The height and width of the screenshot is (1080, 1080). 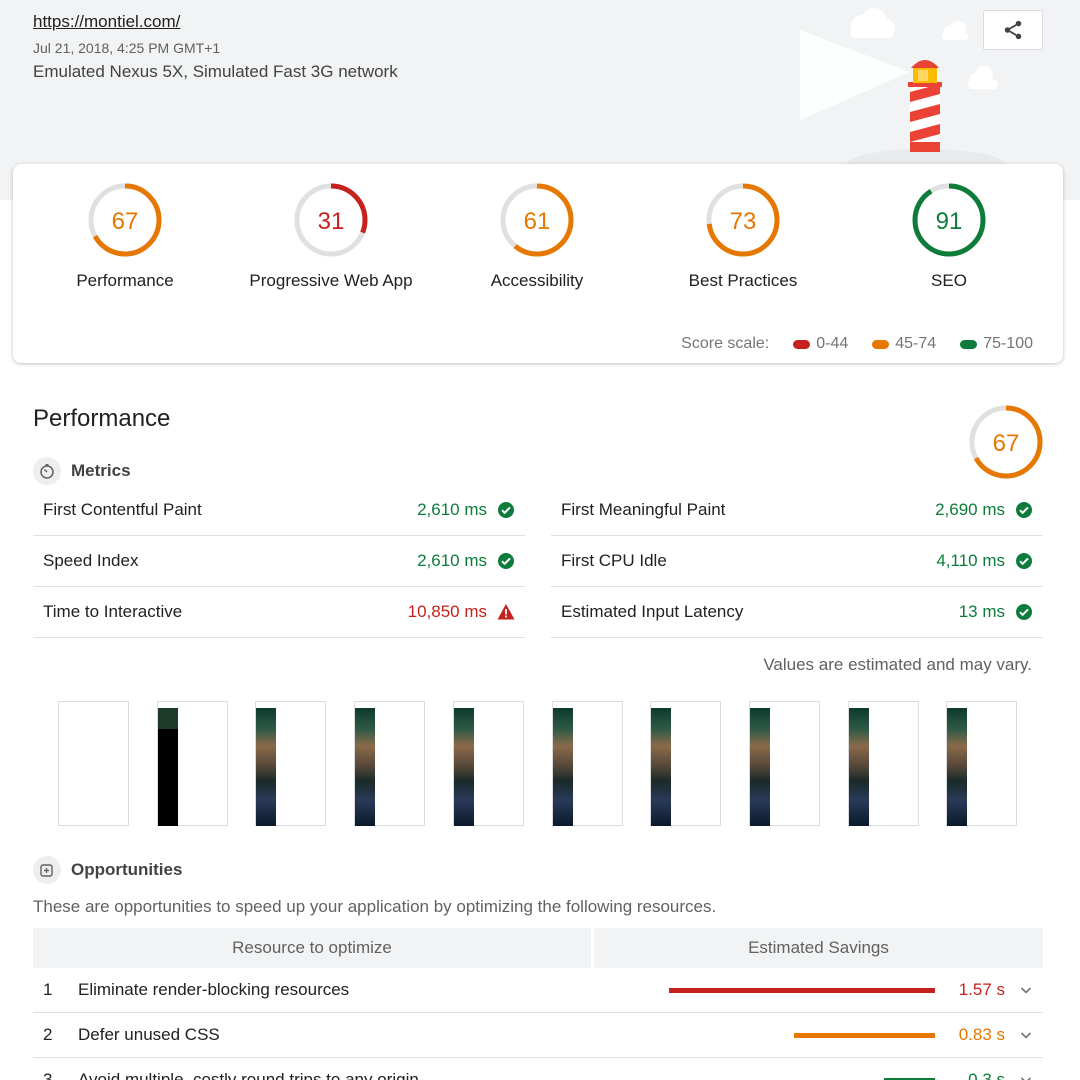 I want to click on score-gauge-ring: 91, so click(x=949, y=220).